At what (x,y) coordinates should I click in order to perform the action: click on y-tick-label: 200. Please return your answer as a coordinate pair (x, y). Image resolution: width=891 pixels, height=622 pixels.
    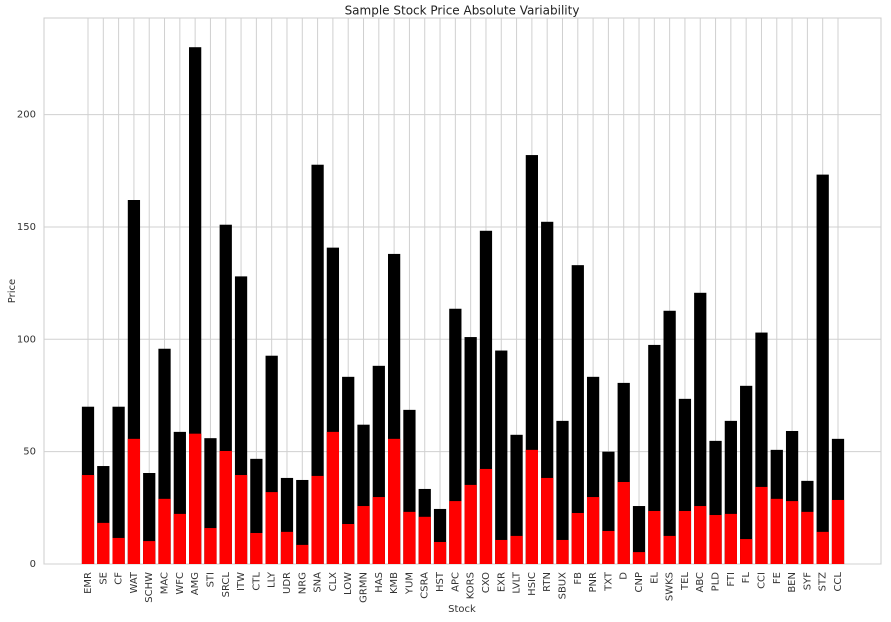
    Looking at the image, I should click on (26, 115).